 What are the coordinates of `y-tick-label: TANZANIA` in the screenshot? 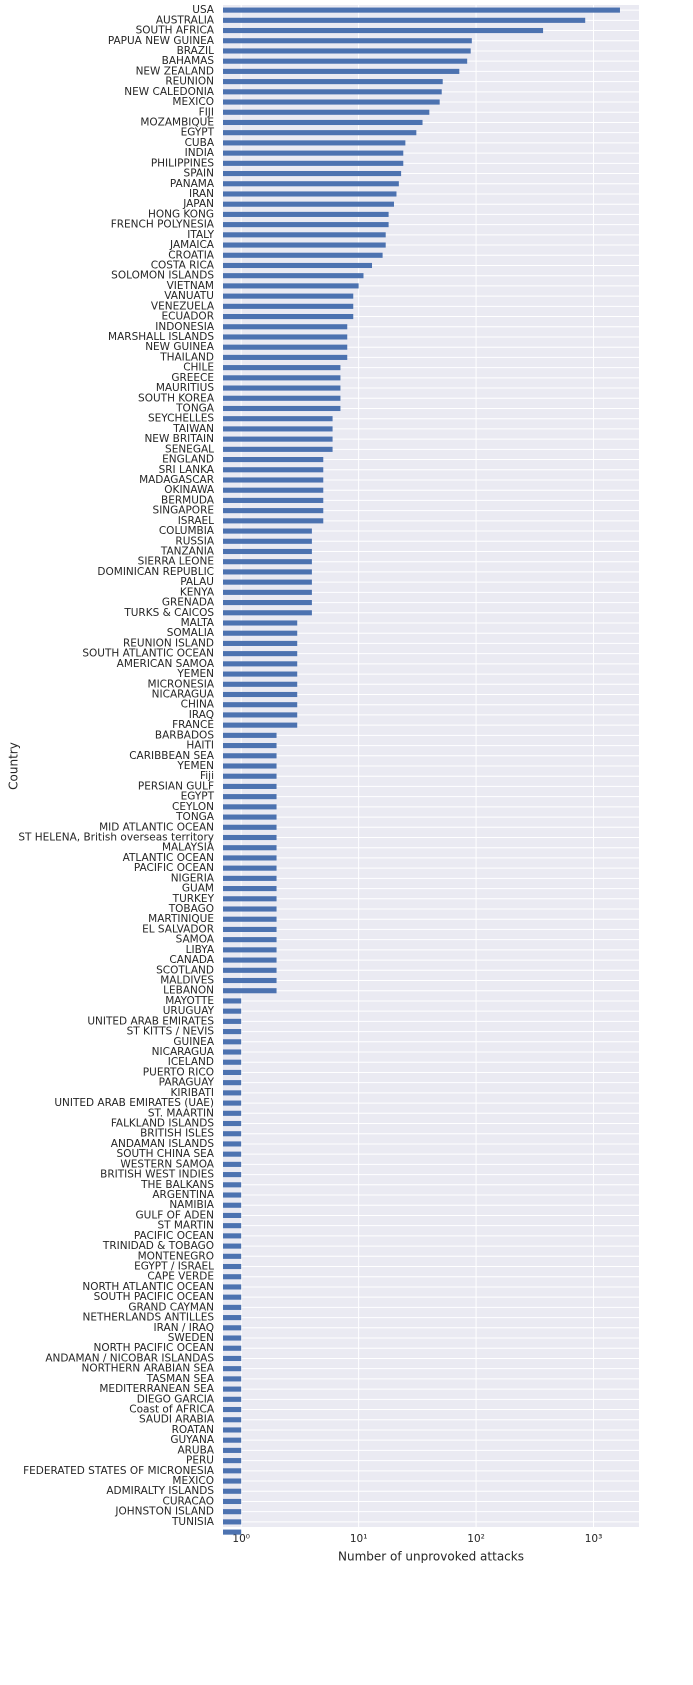 It's located at (187, 551).